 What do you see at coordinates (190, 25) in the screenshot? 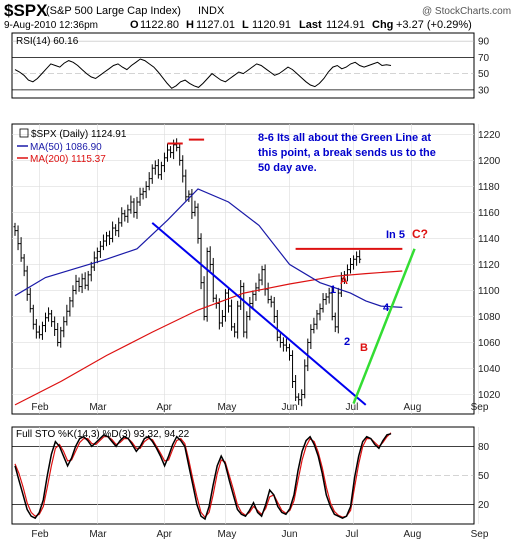
I see `high-label: H` at bounding box center [190, 25].